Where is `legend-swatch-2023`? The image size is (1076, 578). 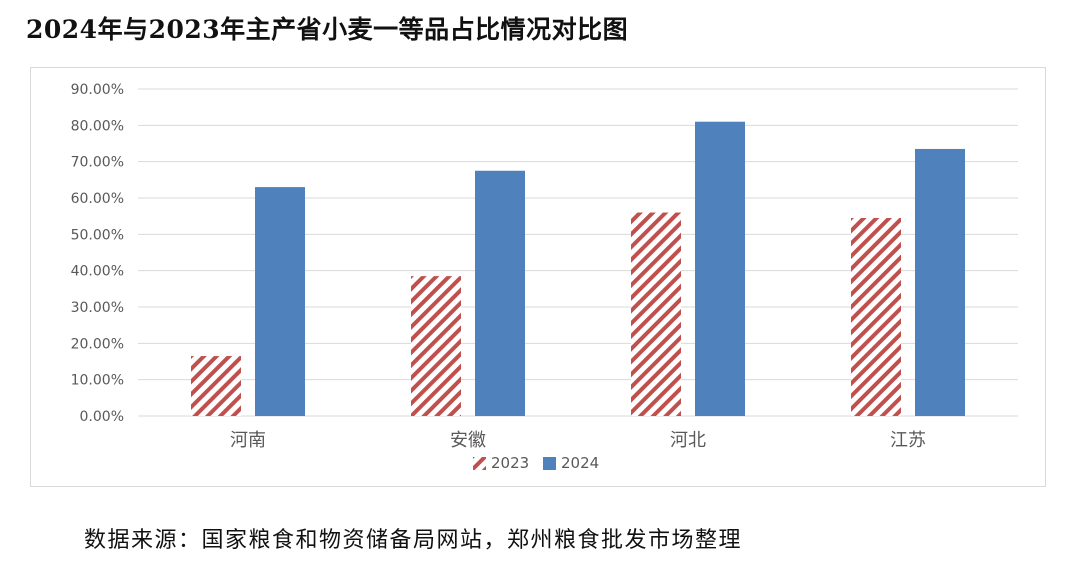 legend-swatch-2023 is located at coordinates (479, 463).